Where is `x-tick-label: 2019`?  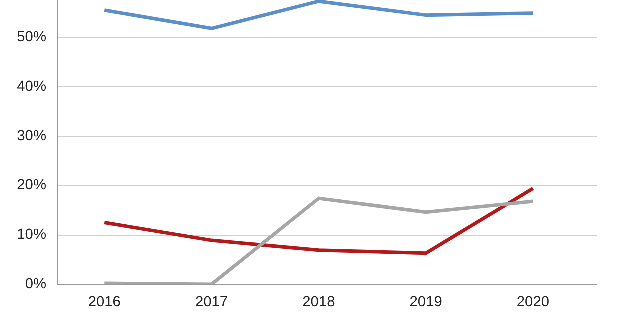 x-tick-label: 2019 is located at coordinates (426, 302).